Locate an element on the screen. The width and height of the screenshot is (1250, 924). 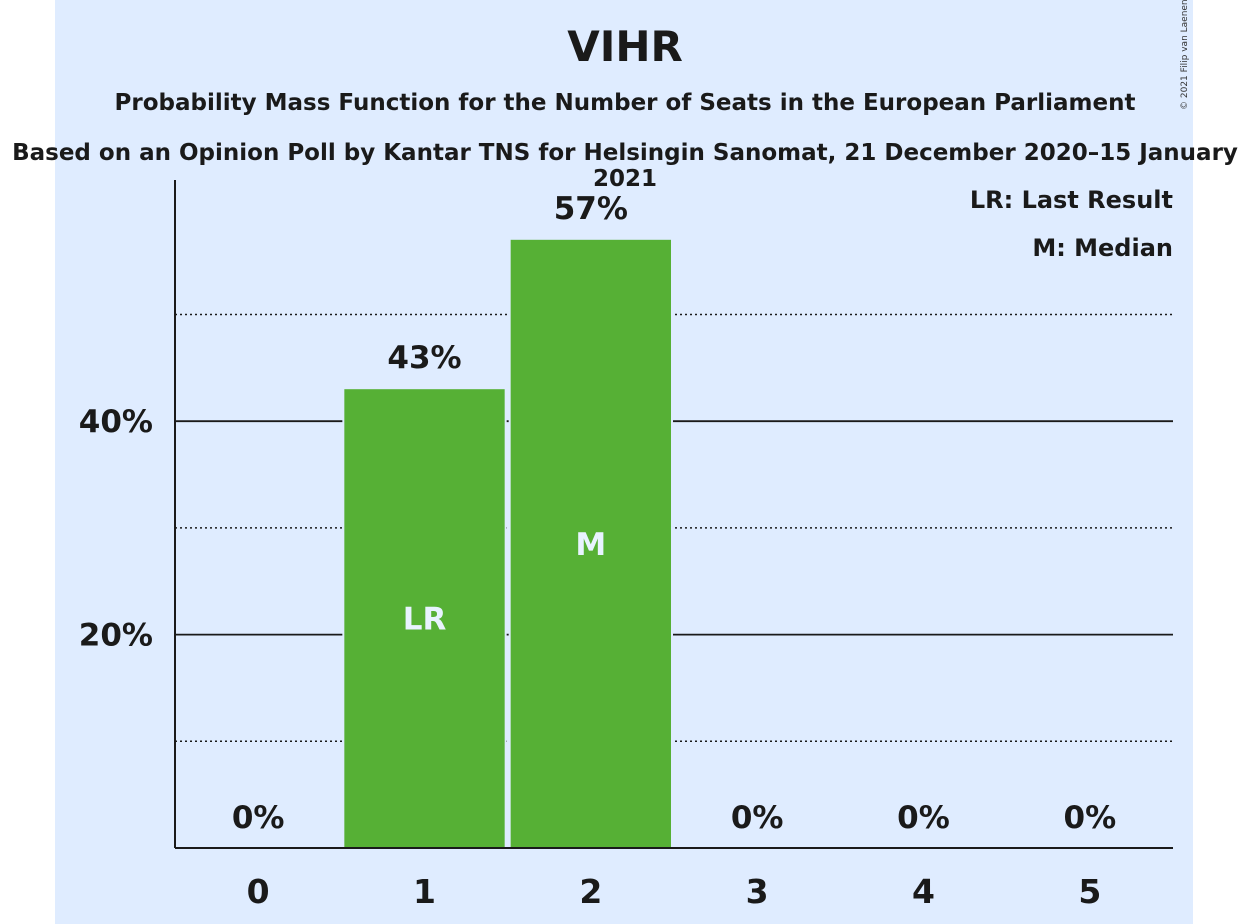
y-tick-label: 40% is located at coordinates (116, 422).